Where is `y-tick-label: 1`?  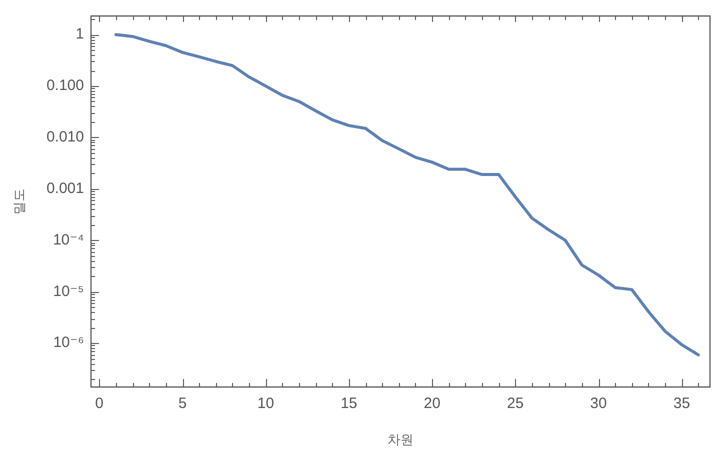
y-tick-label: 1 is located at coordinates (80, 34).